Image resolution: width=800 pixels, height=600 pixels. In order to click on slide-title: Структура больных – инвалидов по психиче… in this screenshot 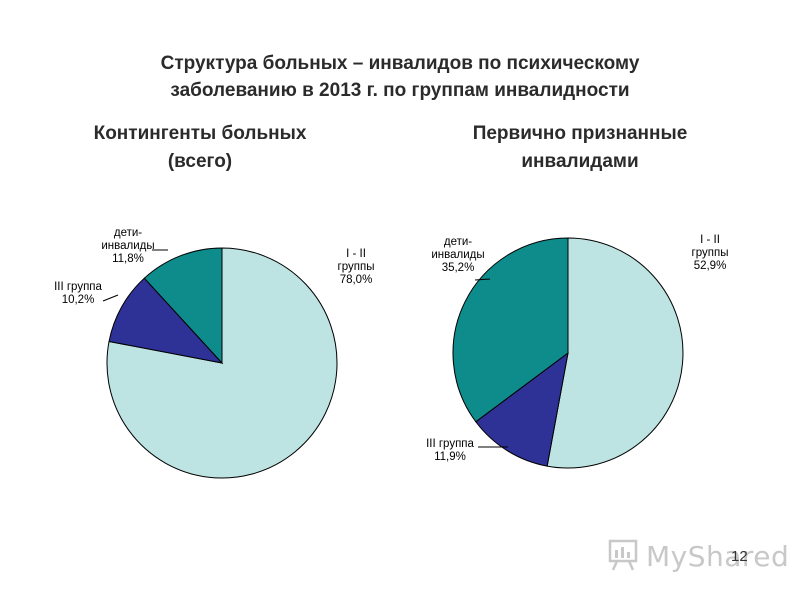, I will do `click(400, 77)`.